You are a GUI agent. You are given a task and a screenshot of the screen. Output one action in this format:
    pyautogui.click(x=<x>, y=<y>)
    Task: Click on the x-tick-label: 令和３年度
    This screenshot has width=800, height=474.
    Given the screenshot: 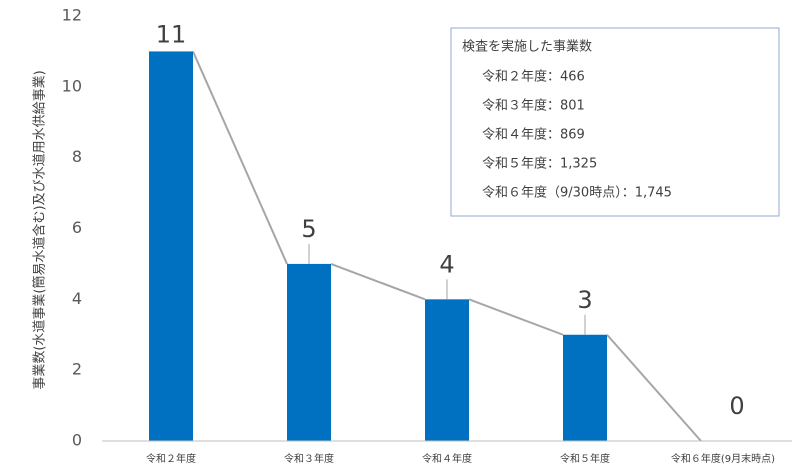 What is the action you would take?
    pyautogui.click(x=309, y=458)
    